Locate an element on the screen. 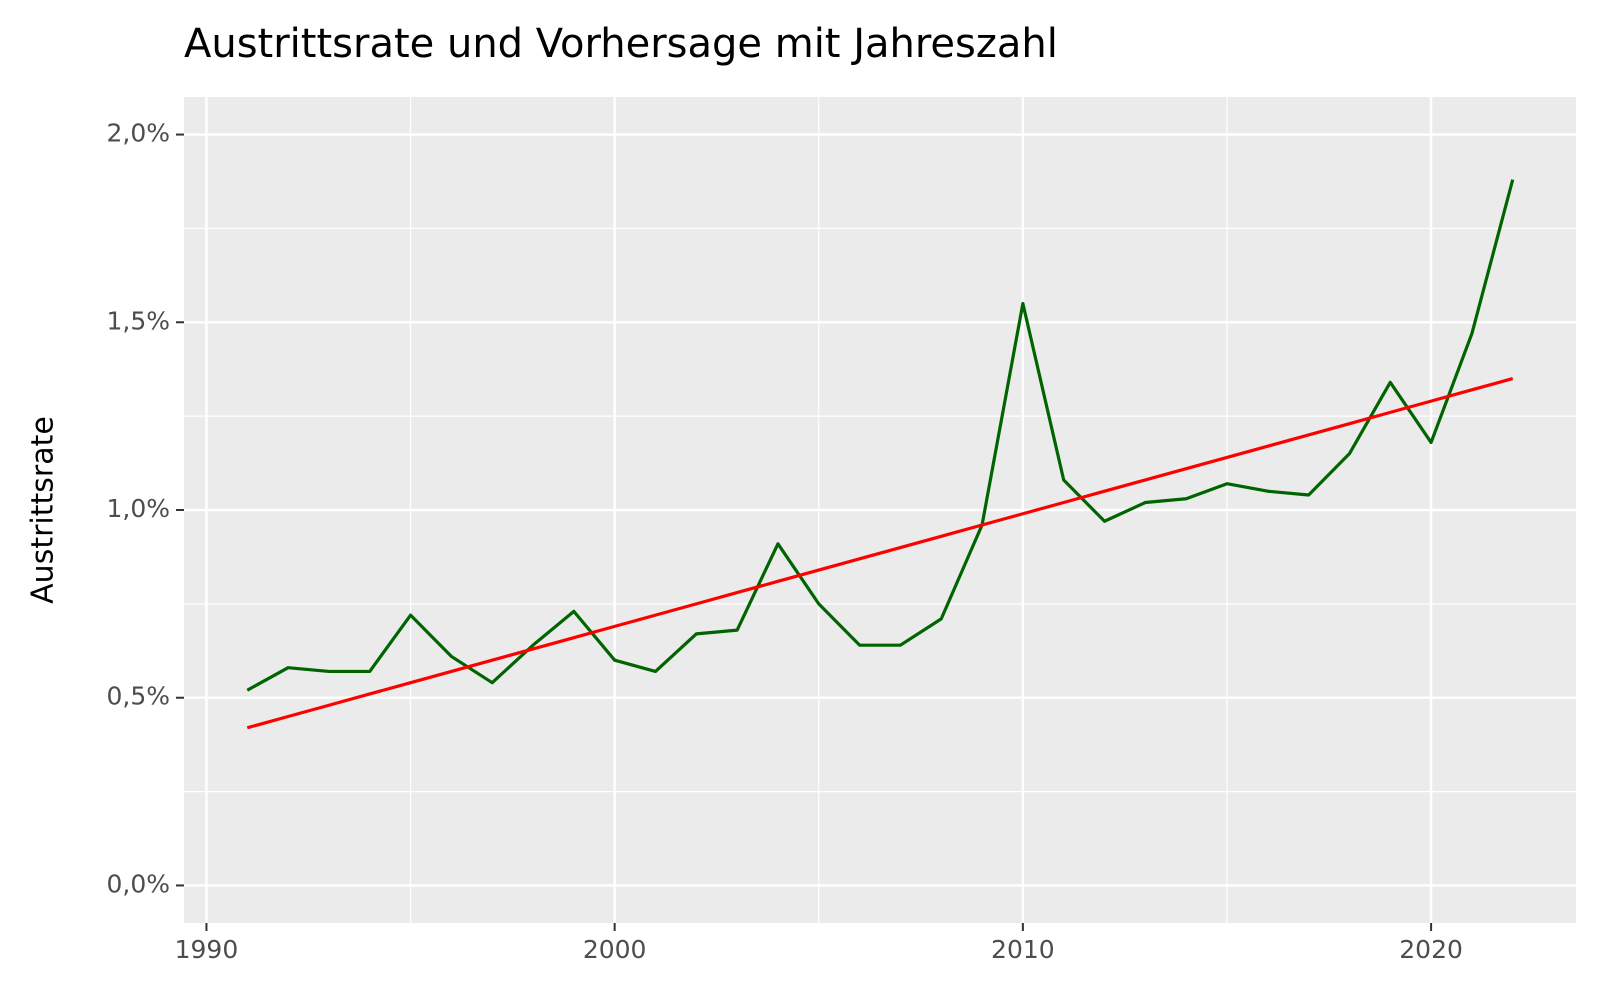 This screenshot has height=1000, width=1600. x-tick-label: 2010 is located at coordinates (1023, 949).